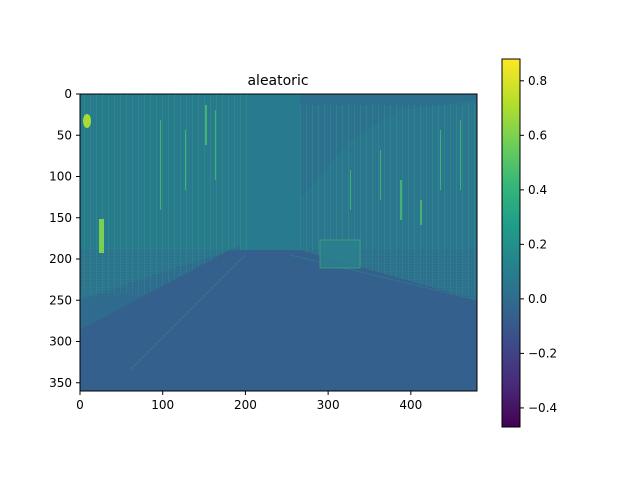 The image size is (640, 480). What do you see at coordinates (60, 218) in the screenshot?
I see `y-tick-label: 150` at bounding box center [60, 218].